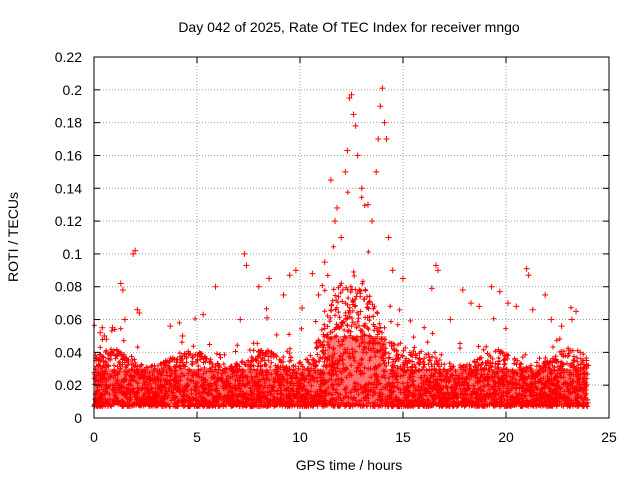 Image resolution: width=640 pixels, height=485 pixels. I want to click on y-tick-label: 0.06, so click(68, 320).